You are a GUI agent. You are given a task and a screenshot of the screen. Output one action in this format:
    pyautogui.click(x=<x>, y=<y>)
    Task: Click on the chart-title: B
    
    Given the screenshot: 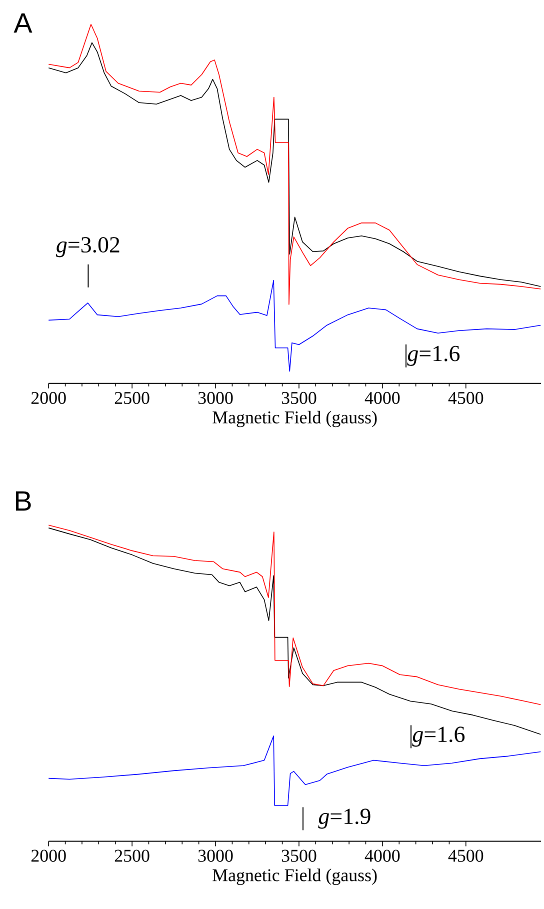 What is the action you would take?
    pyautogui.click(x=23, y=501)
    